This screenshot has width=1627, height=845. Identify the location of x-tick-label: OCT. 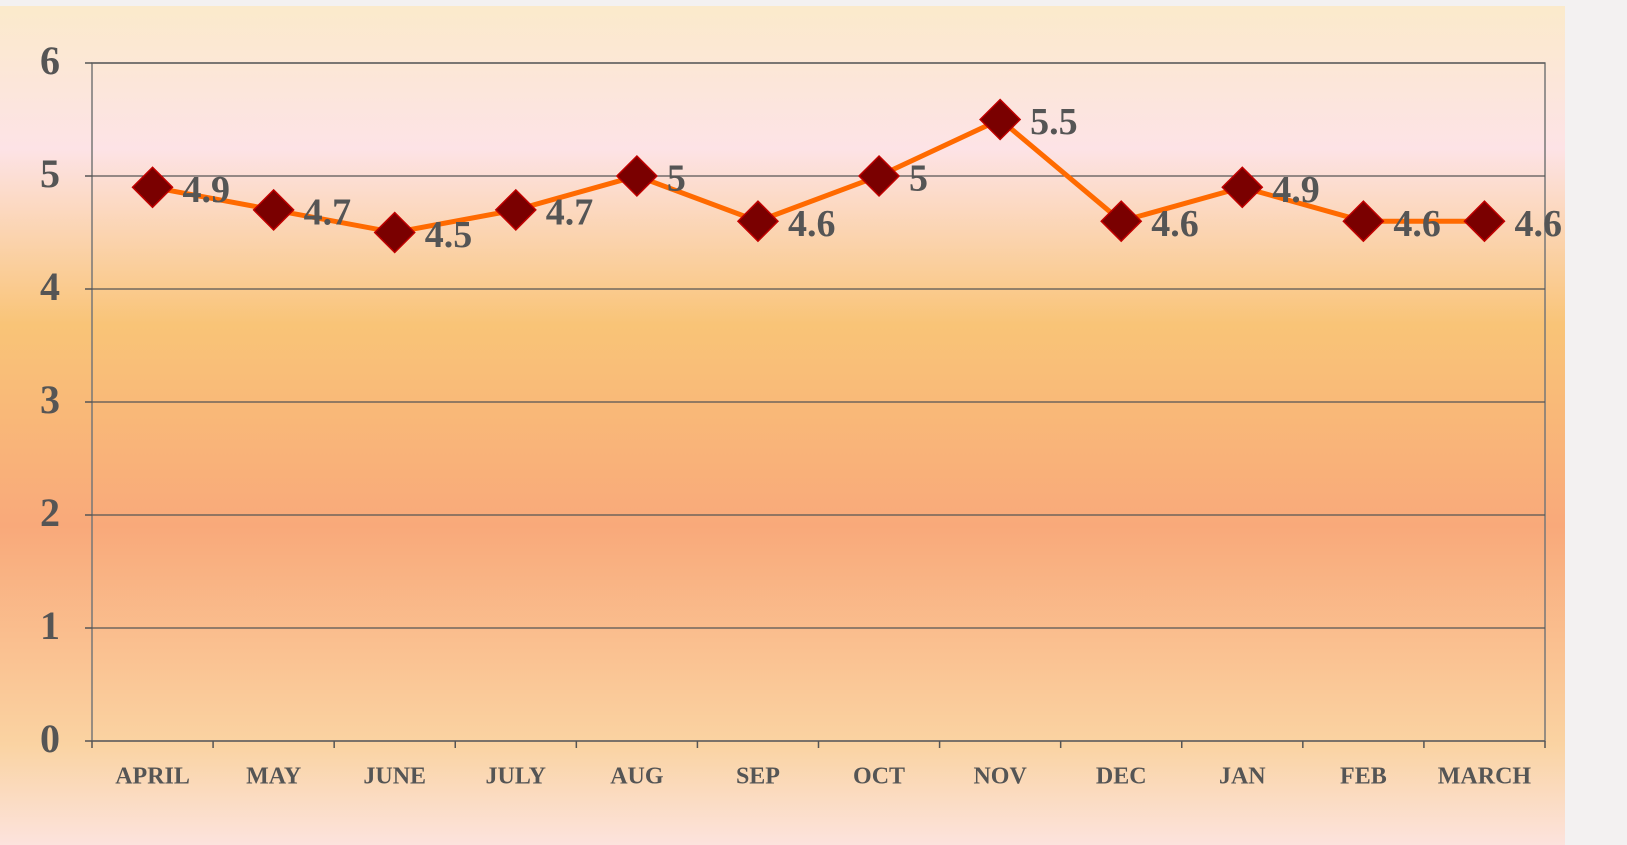
(879, 777).